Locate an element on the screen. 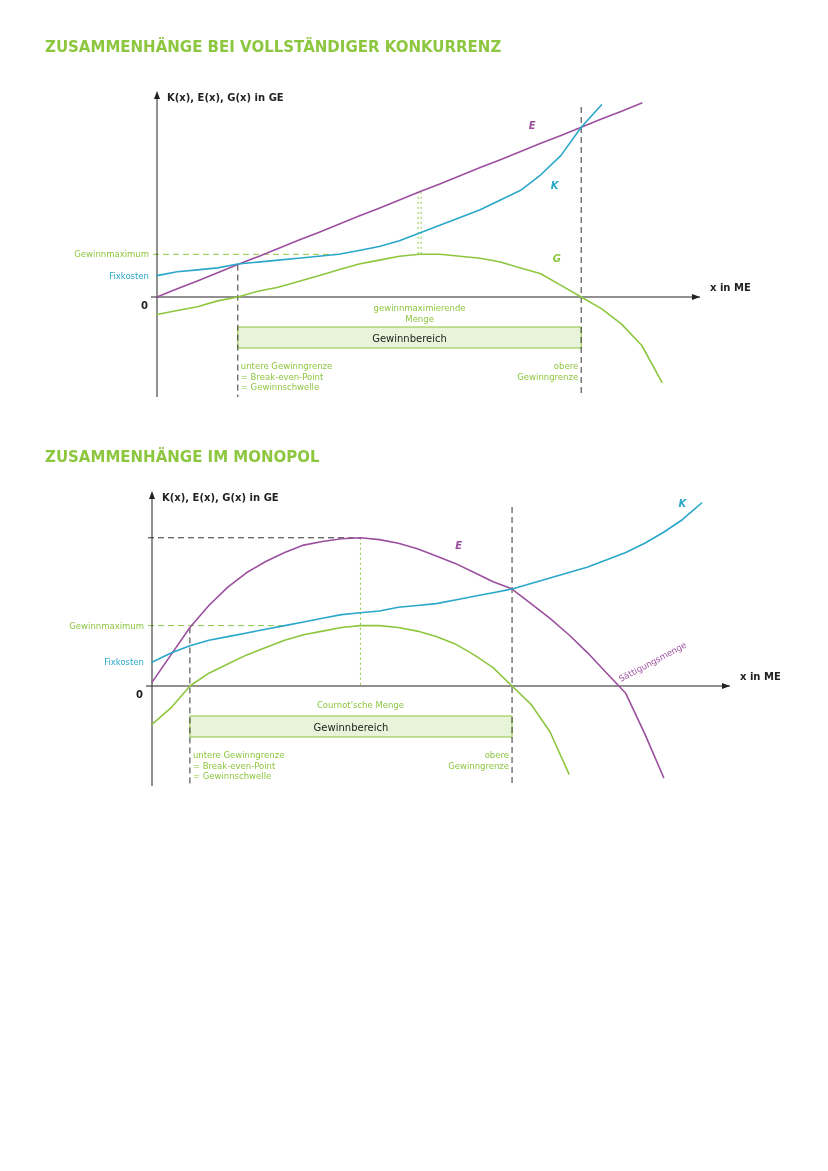 The height and width of the screenshot is (1171, 828). annotation: Cournot'sche Menge is located at coordinates (360, 705).